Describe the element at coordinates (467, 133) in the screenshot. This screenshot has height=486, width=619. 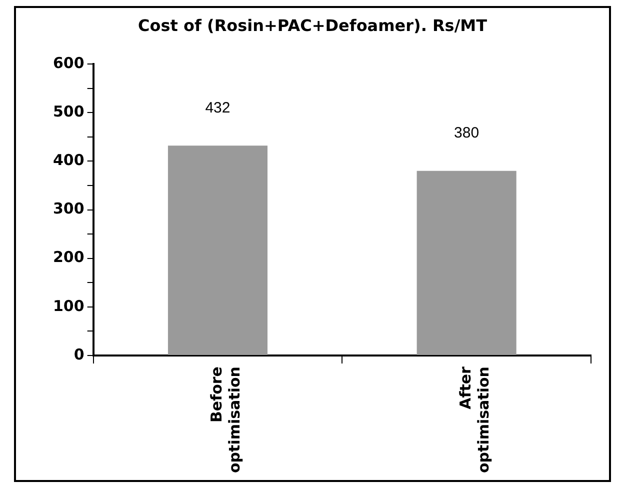
I see `data-label: 380` at that location.